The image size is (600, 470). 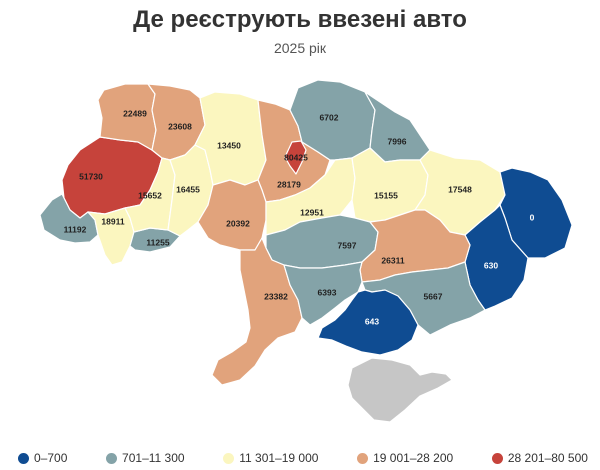 I want to click on page-subtitle: 2025 рік, so click(x=300, y=48).